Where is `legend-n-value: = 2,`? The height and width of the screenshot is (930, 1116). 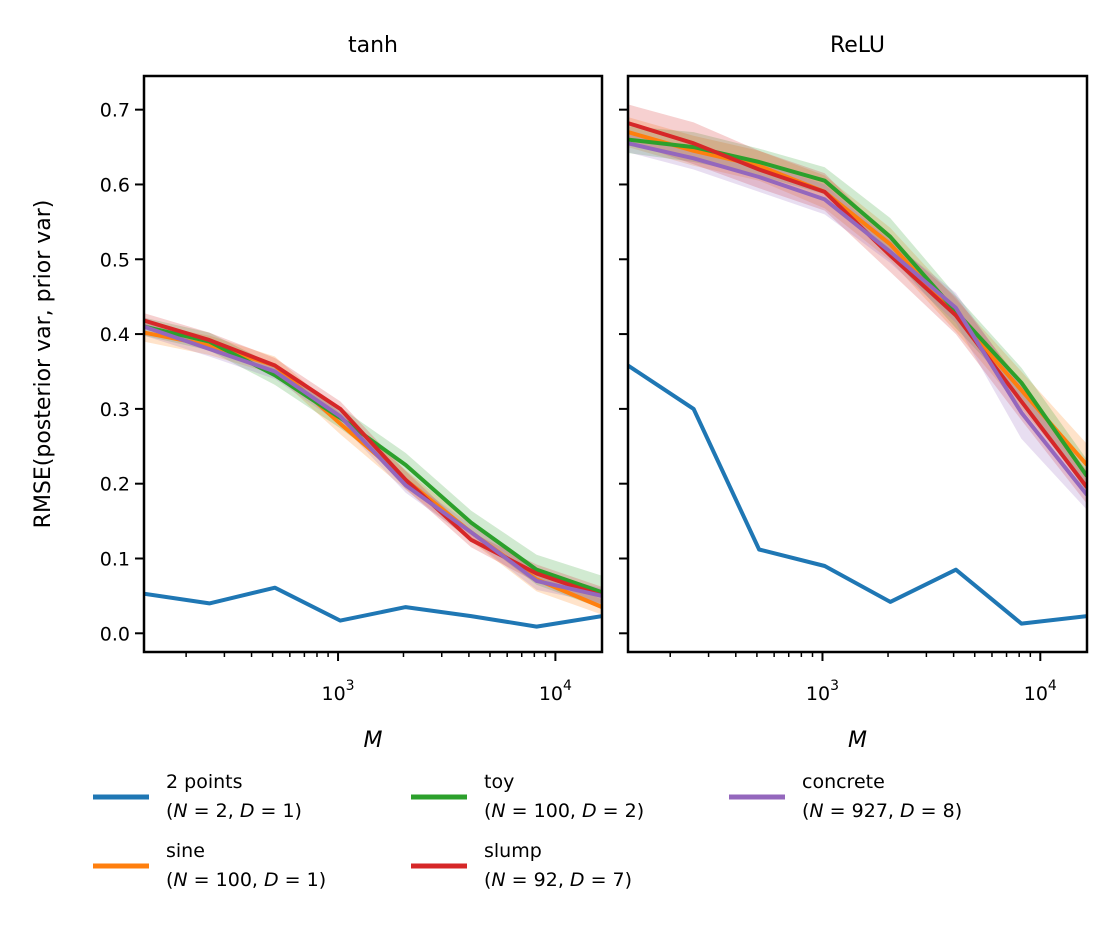 legend-n-value: = 2, is located at coordinates (214, 811).